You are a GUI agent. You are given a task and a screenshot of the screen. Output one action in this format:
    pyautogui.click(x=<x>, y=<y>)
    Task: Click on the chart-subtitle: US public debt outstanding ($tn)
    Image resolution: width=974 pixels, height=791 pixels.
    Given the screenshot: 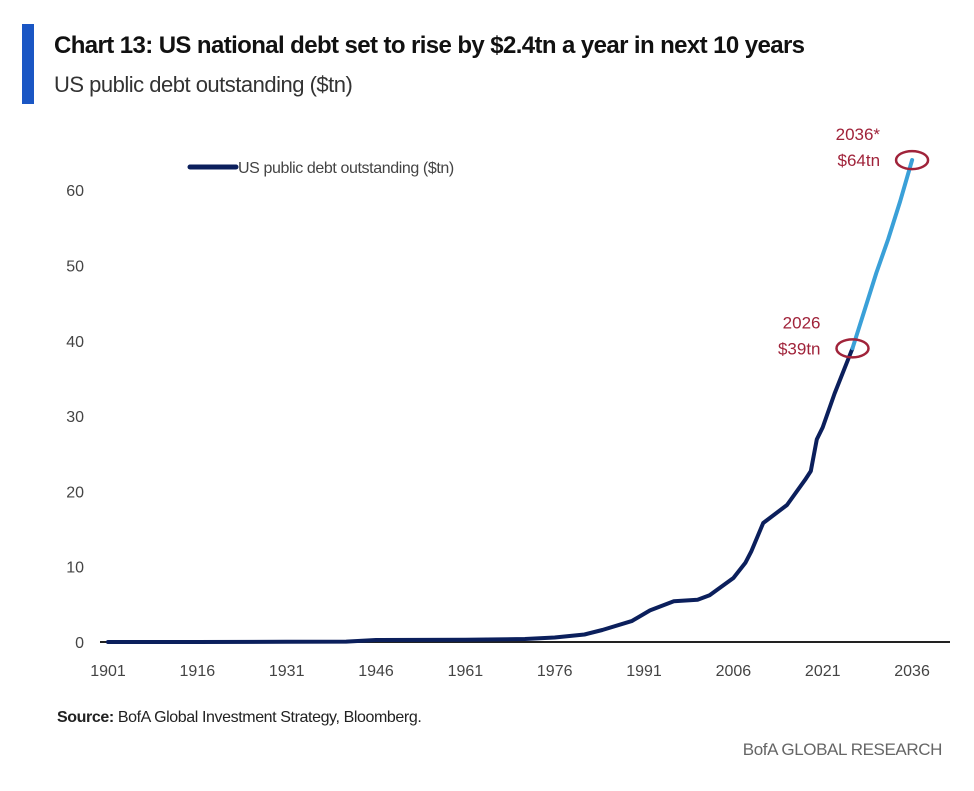 What is the action you would take?
    pyautogui.click(x=203, y=84)
    